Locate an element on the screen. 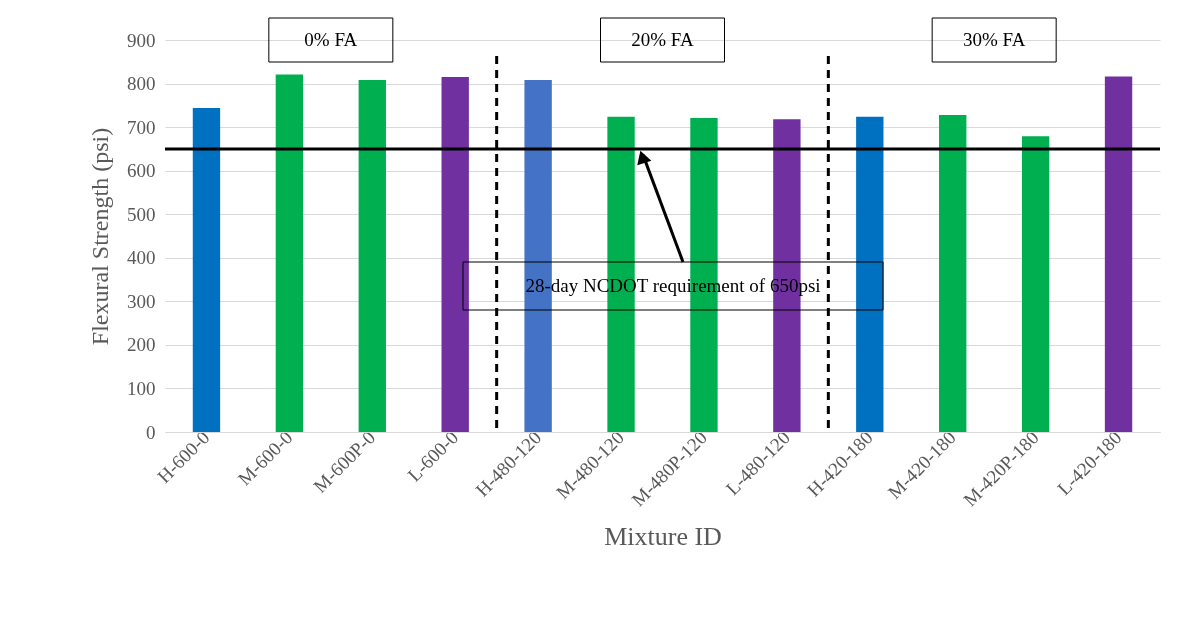 The image size is (1190, 641). y-tick-label: 100 is located at coordinates (141, 388).